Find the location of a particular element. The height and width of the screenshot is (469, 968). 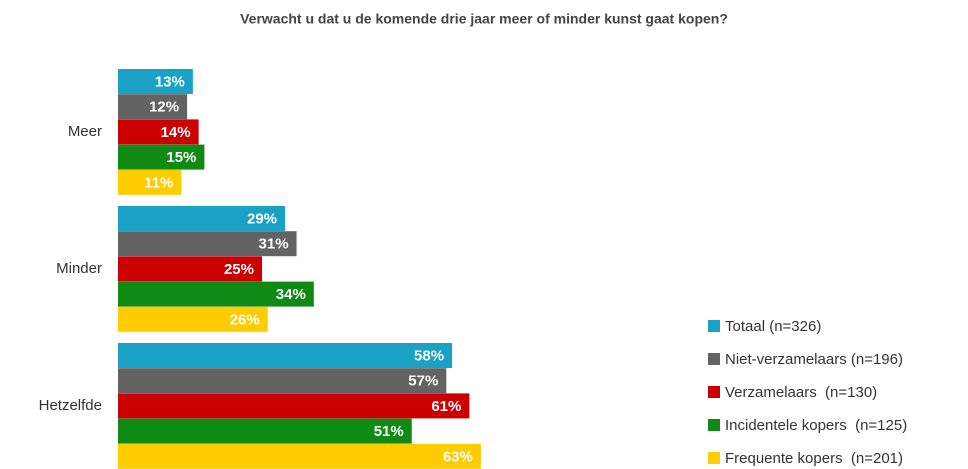

legend-label: Frequente kopers (n=201) is located at coordinates (814, 458).